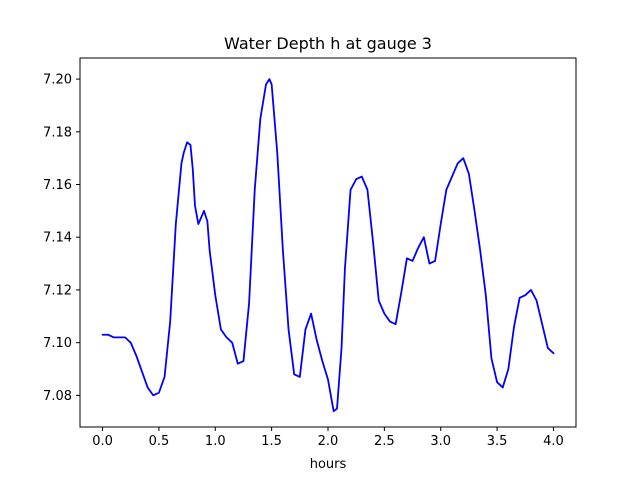 Image resolution: width=640 pixels, height=480 pixels. Describe the element at coordinates (159, 441) in the screenshot. I see `x-tick-label: 0.5` at that location.